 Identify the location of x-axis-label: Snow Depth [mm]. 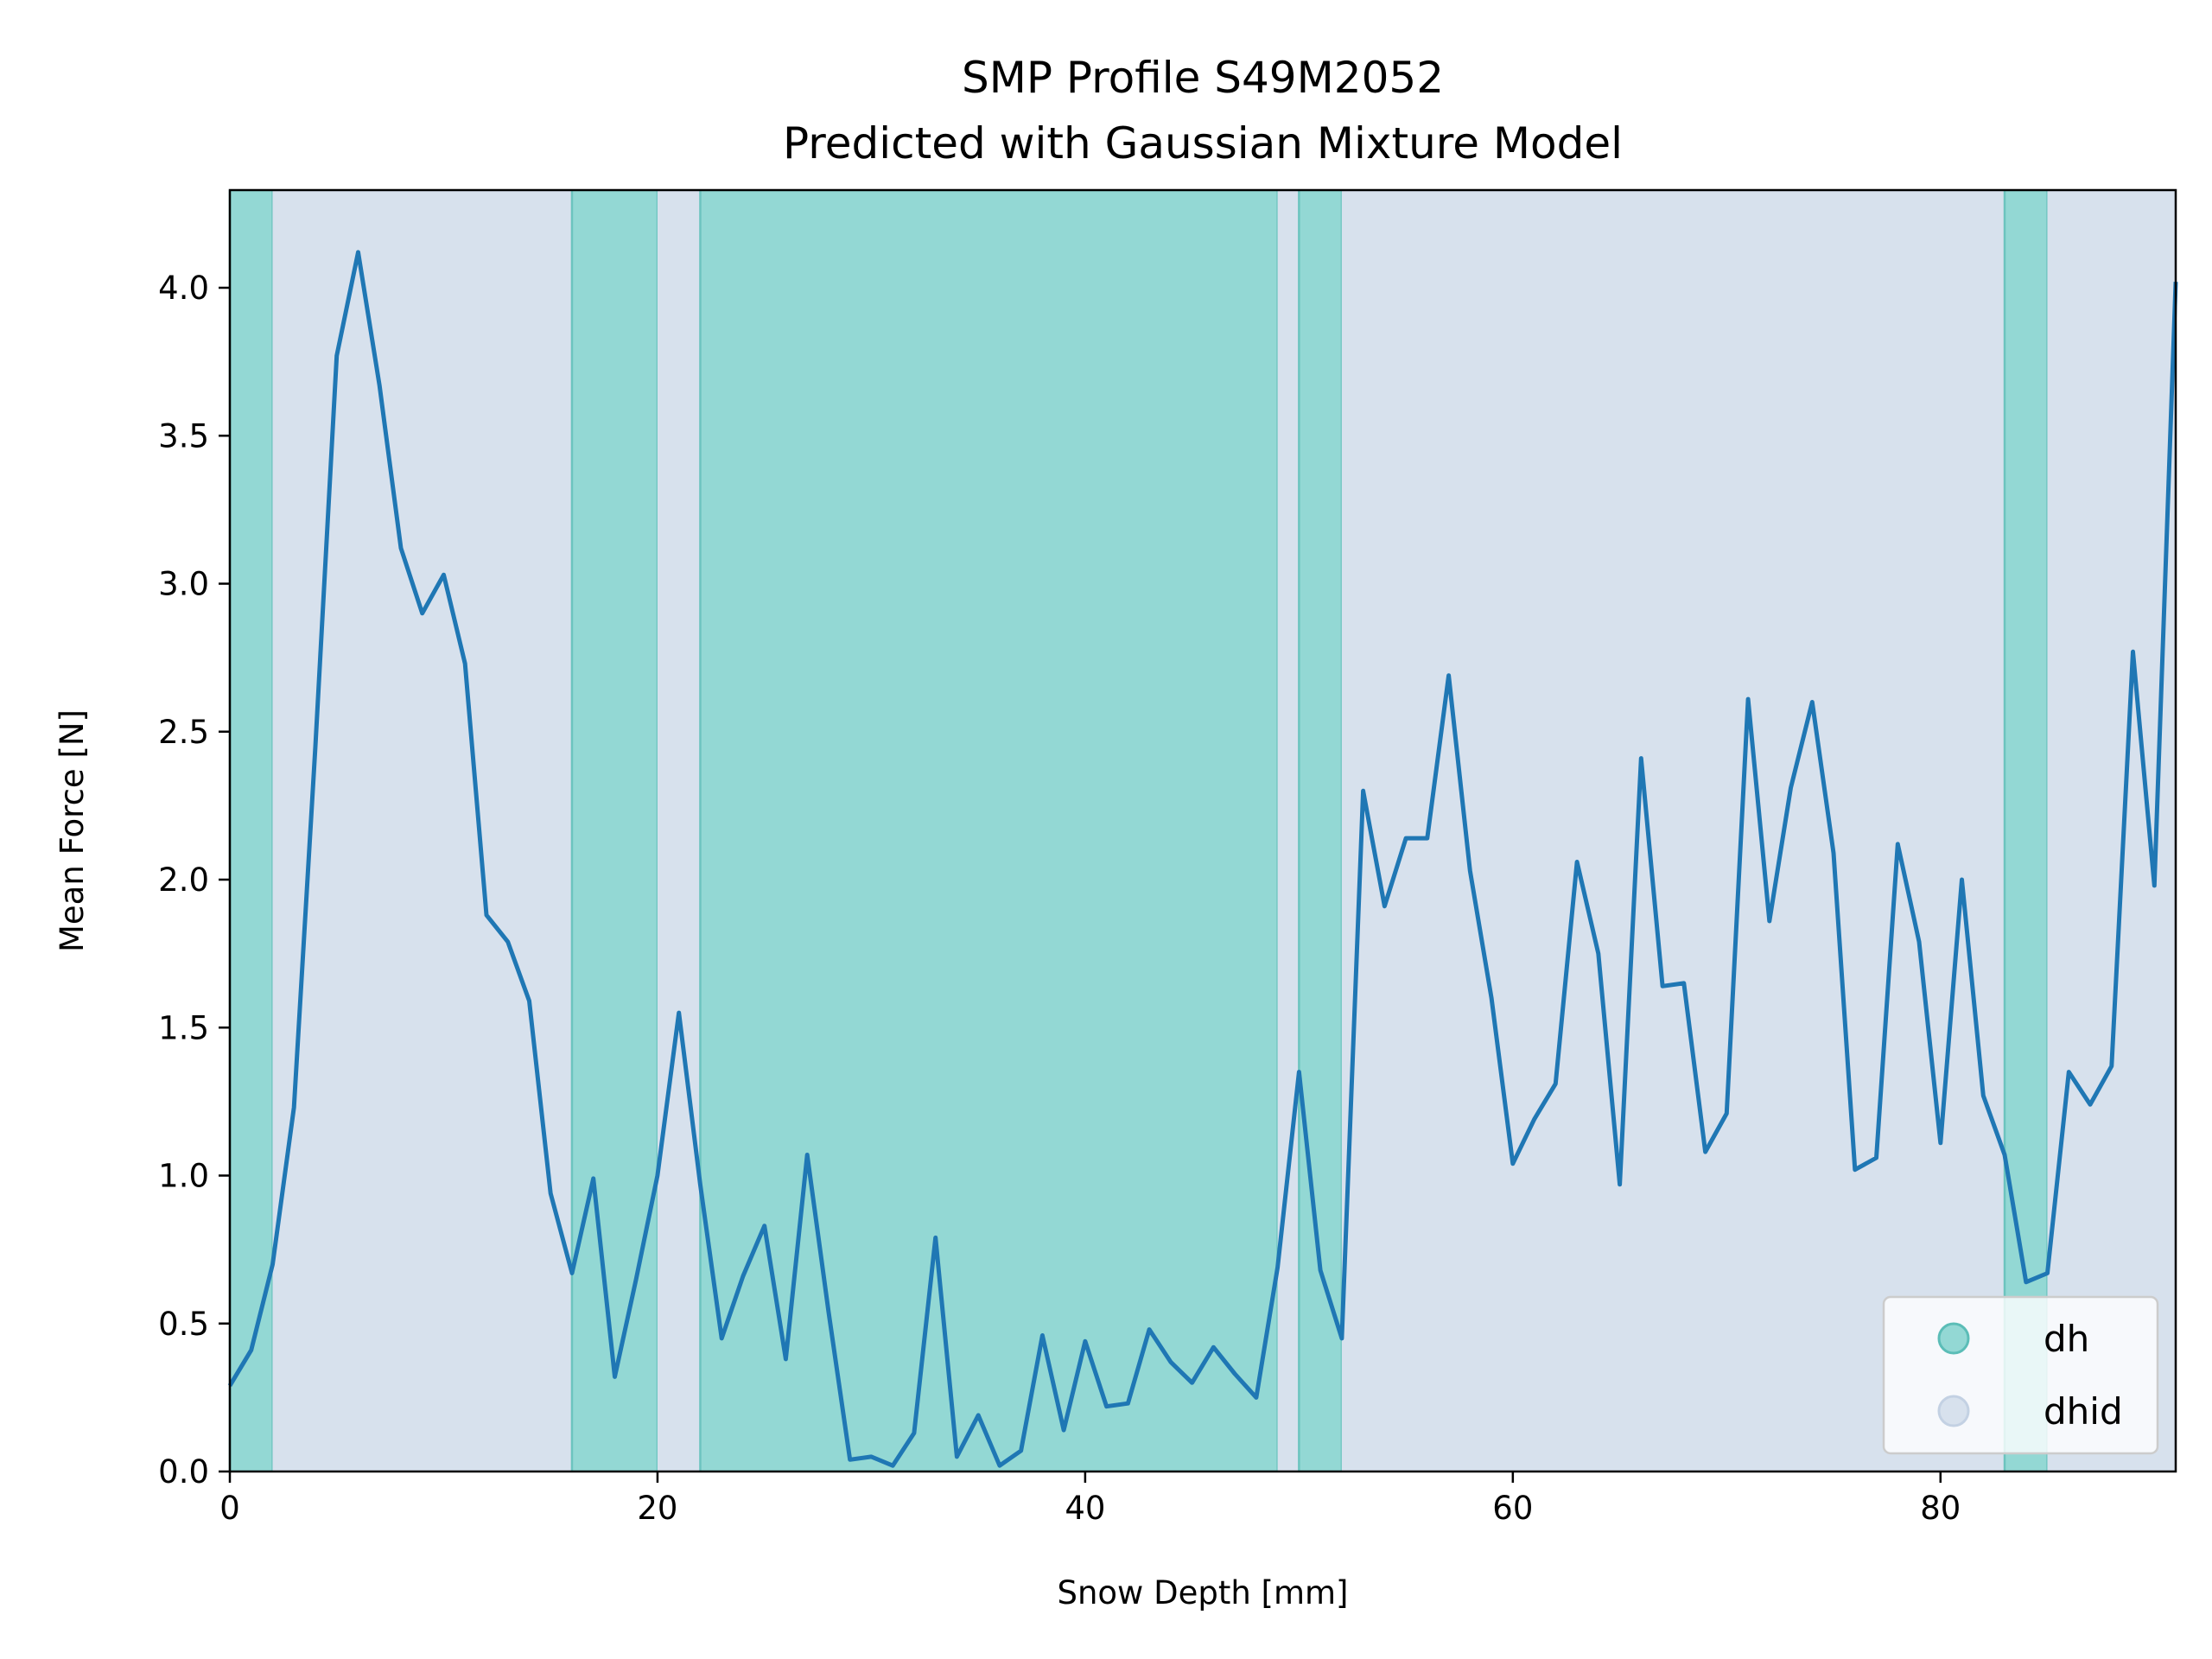
(1202, 1592).